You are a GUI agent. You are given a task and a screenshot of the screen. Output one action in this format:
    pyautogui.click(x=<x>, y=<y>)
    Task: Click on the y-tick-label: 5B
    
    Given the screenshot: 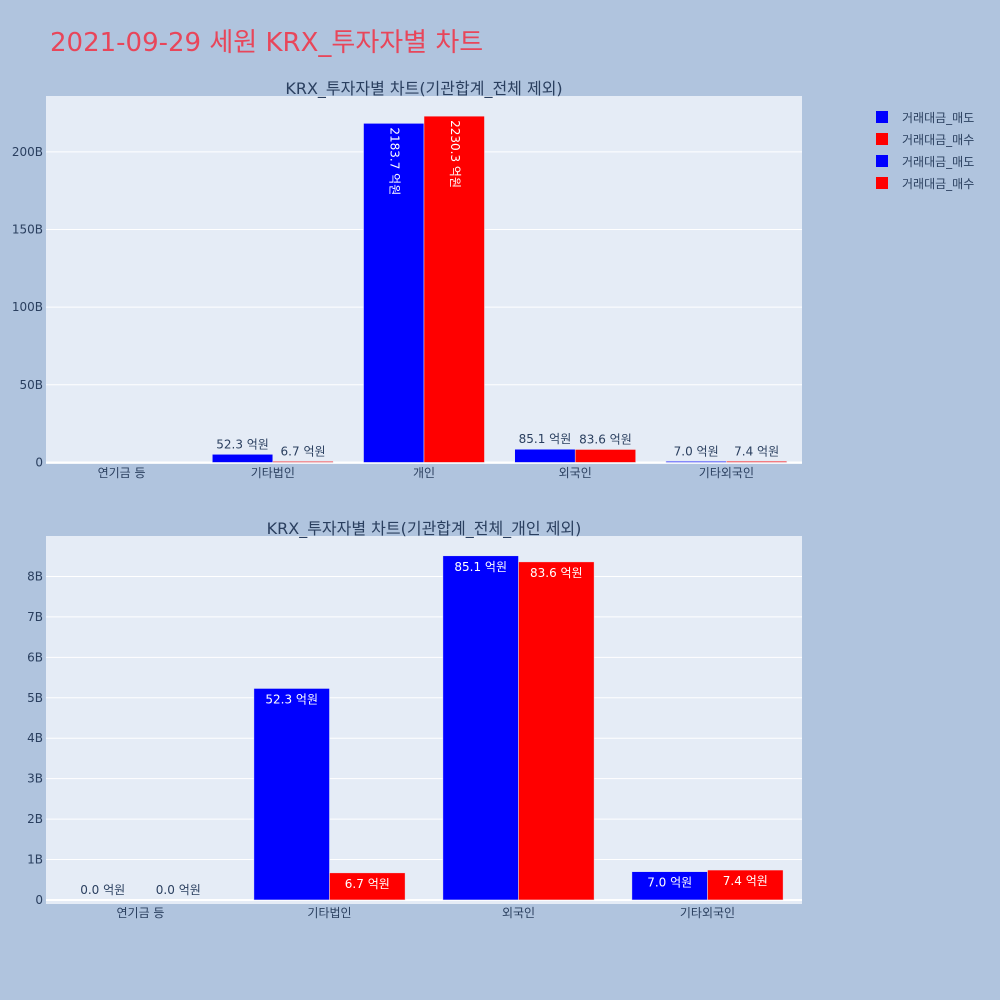 What is the action you would take?
    pyautogui.click(x=35, y=698)
    